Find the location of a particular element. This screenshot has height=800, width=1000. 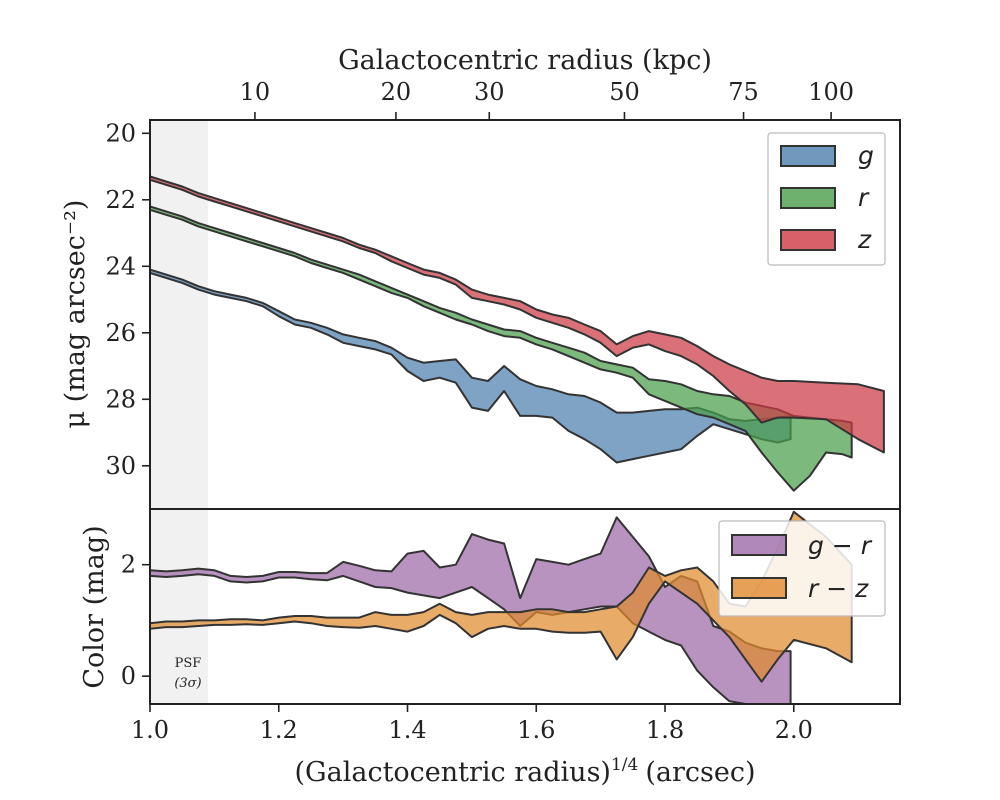

x-title-unit: (arcsec) is located at coordinates (700, 772).